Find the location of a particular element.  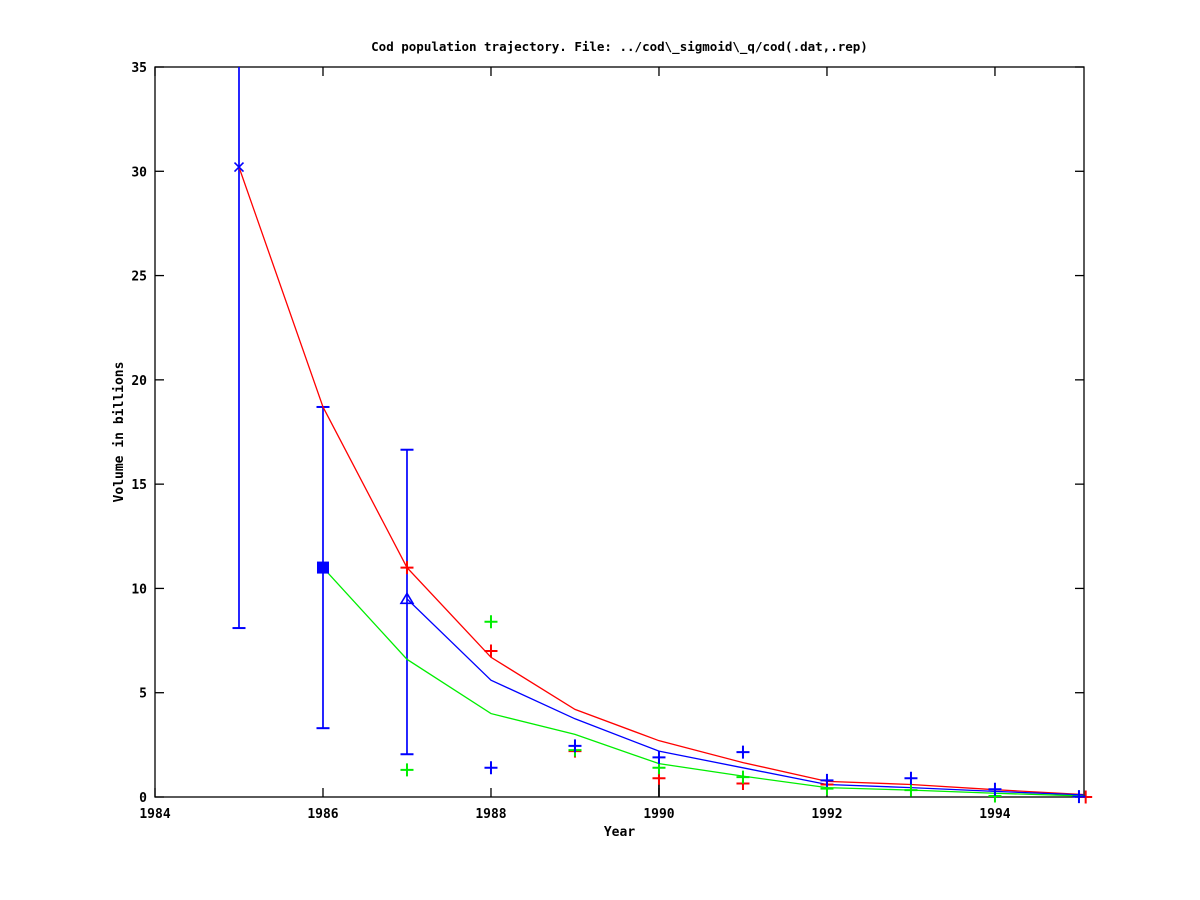

y-tick-label: 15 is located at coordinates (139, 485).